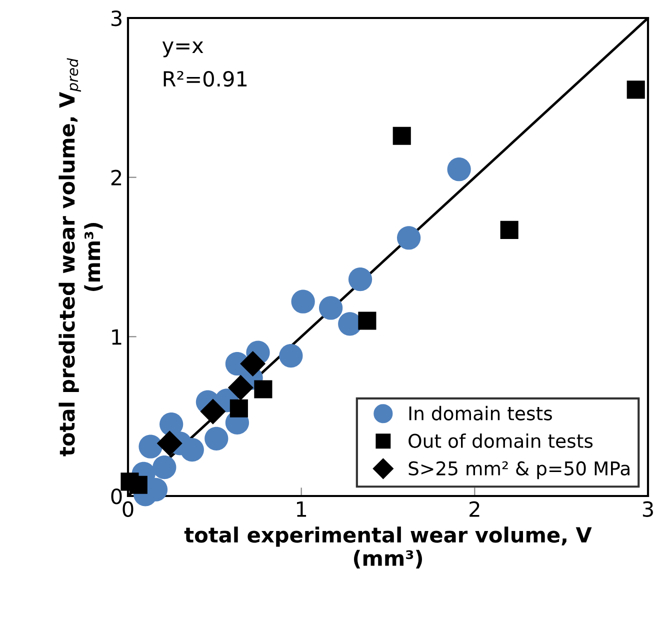 The width and height of the screenshot is (654, 624). Describe the element at coordinates (183, 50) in the screenshot. I see `annotation: y=x` at that location.